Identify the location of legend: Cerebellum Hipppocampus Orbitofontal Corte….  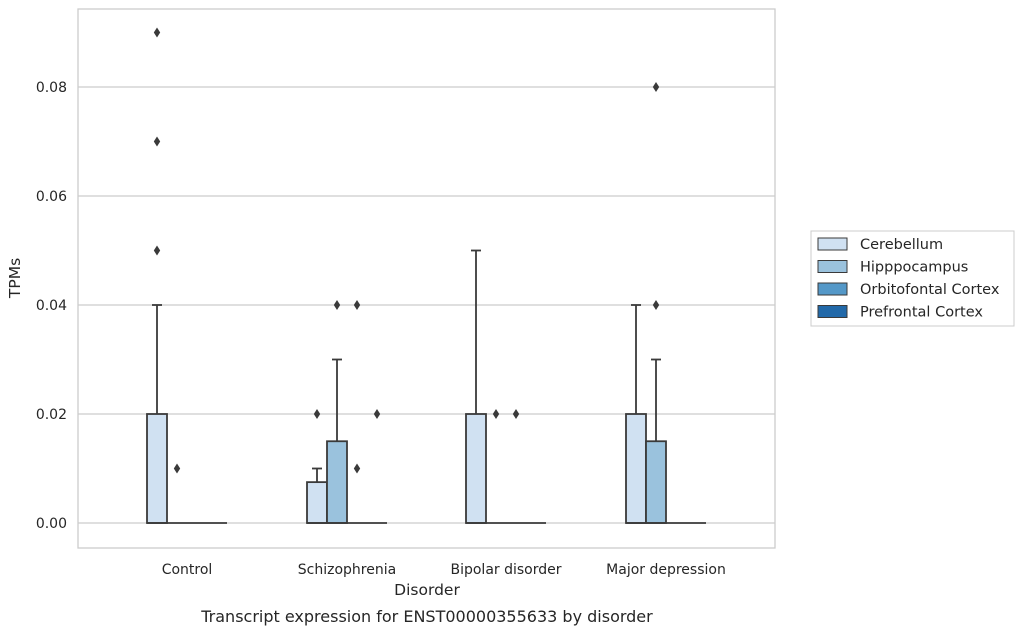
(912, 278).